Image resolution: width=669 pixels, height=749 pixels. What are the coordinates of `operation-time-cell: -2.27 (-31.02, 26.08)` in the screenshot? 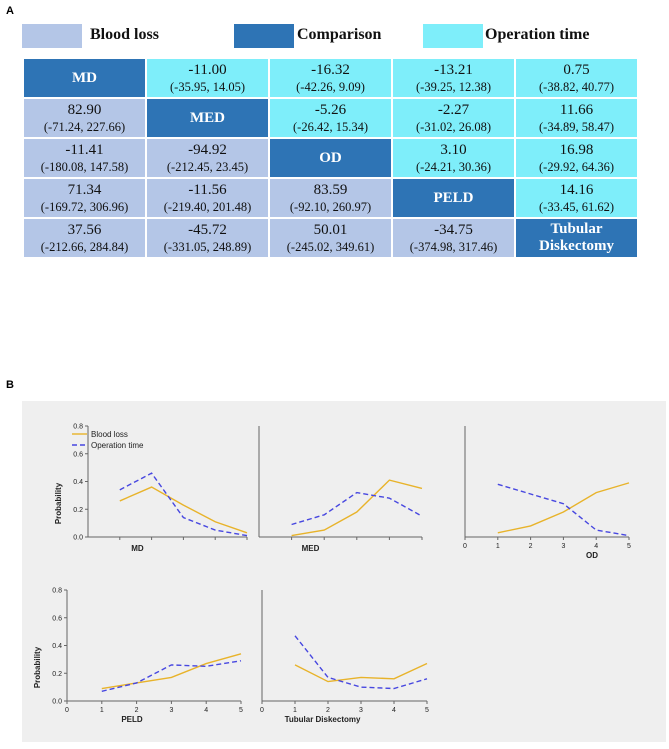 It's located at (453, 118).